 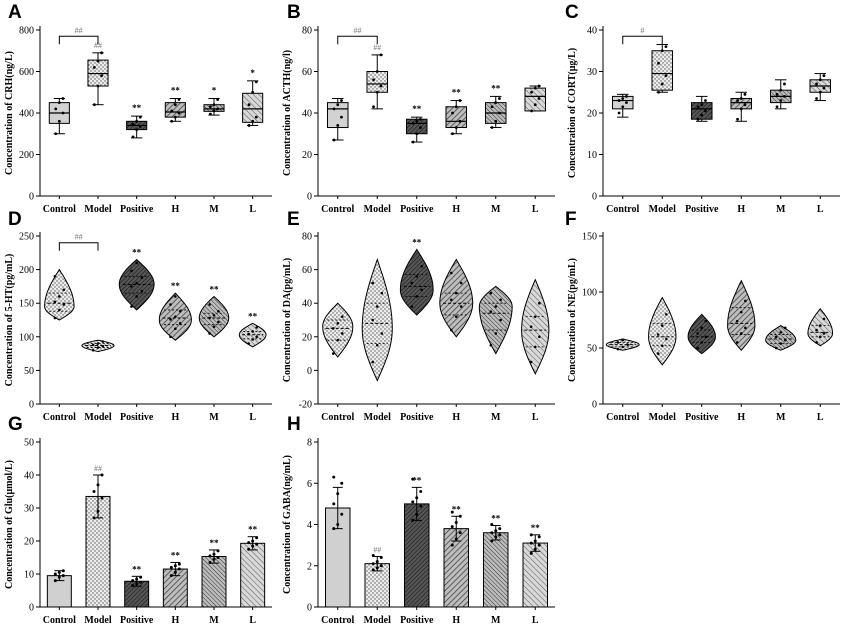 I want to click on bracket-line, so click(x=78, y=246).